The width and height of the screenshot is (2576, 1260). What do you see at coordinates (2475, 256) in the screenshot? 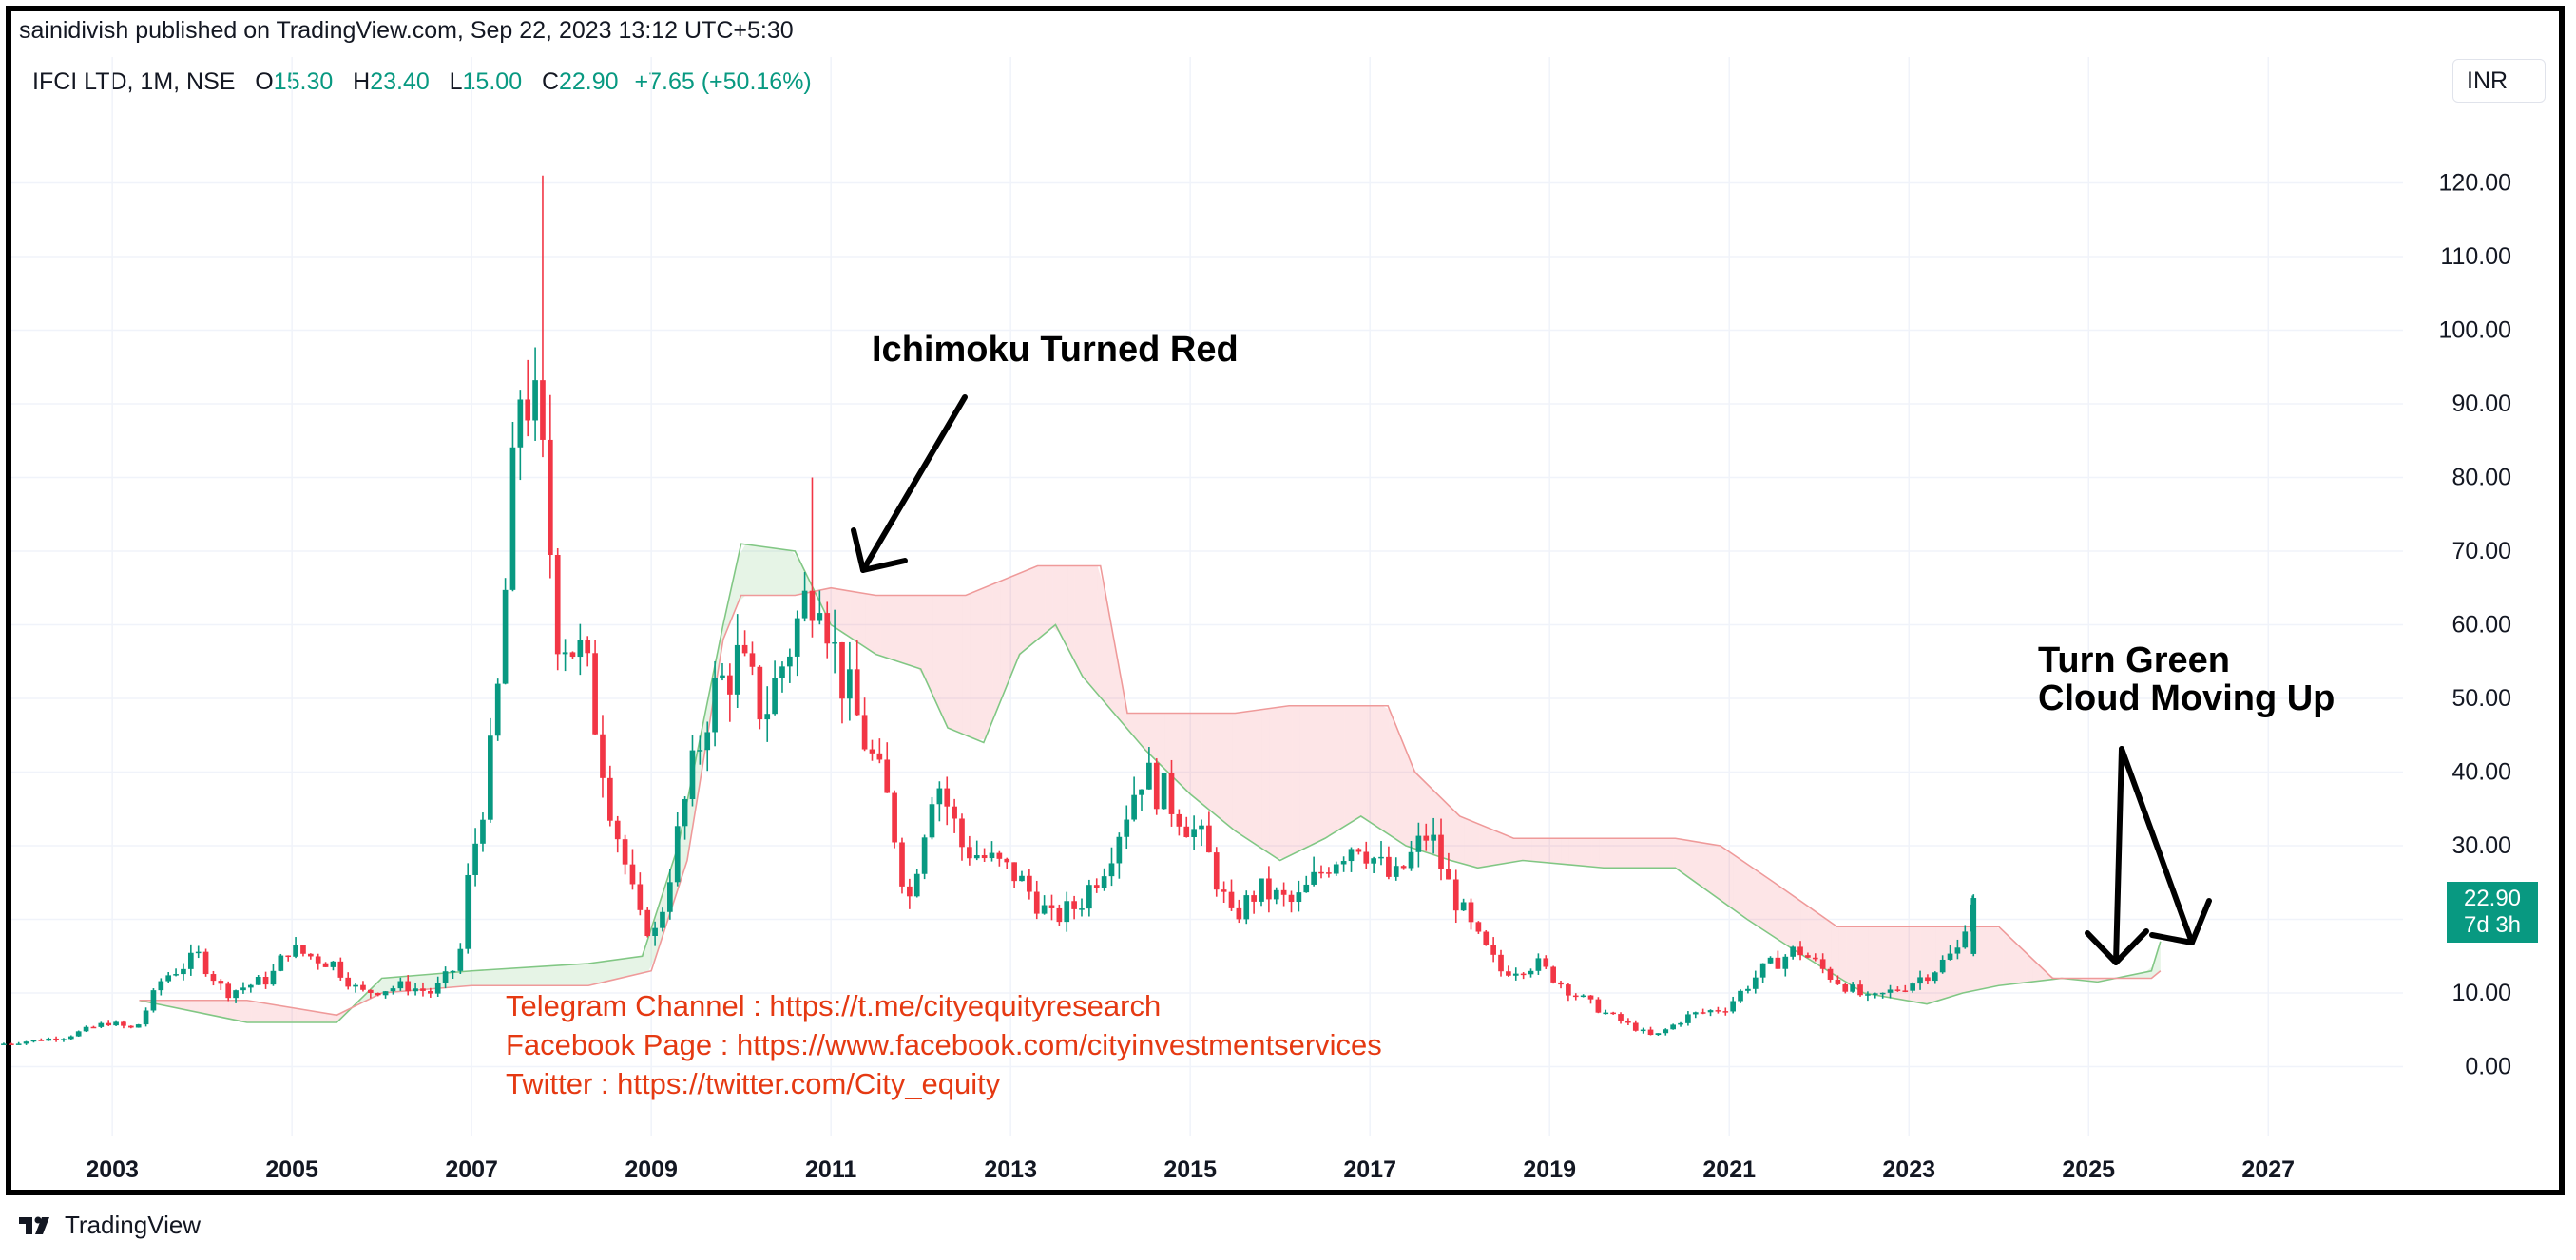
I see `y-tick-label: 110.00` at bounding box center [2475, 256].